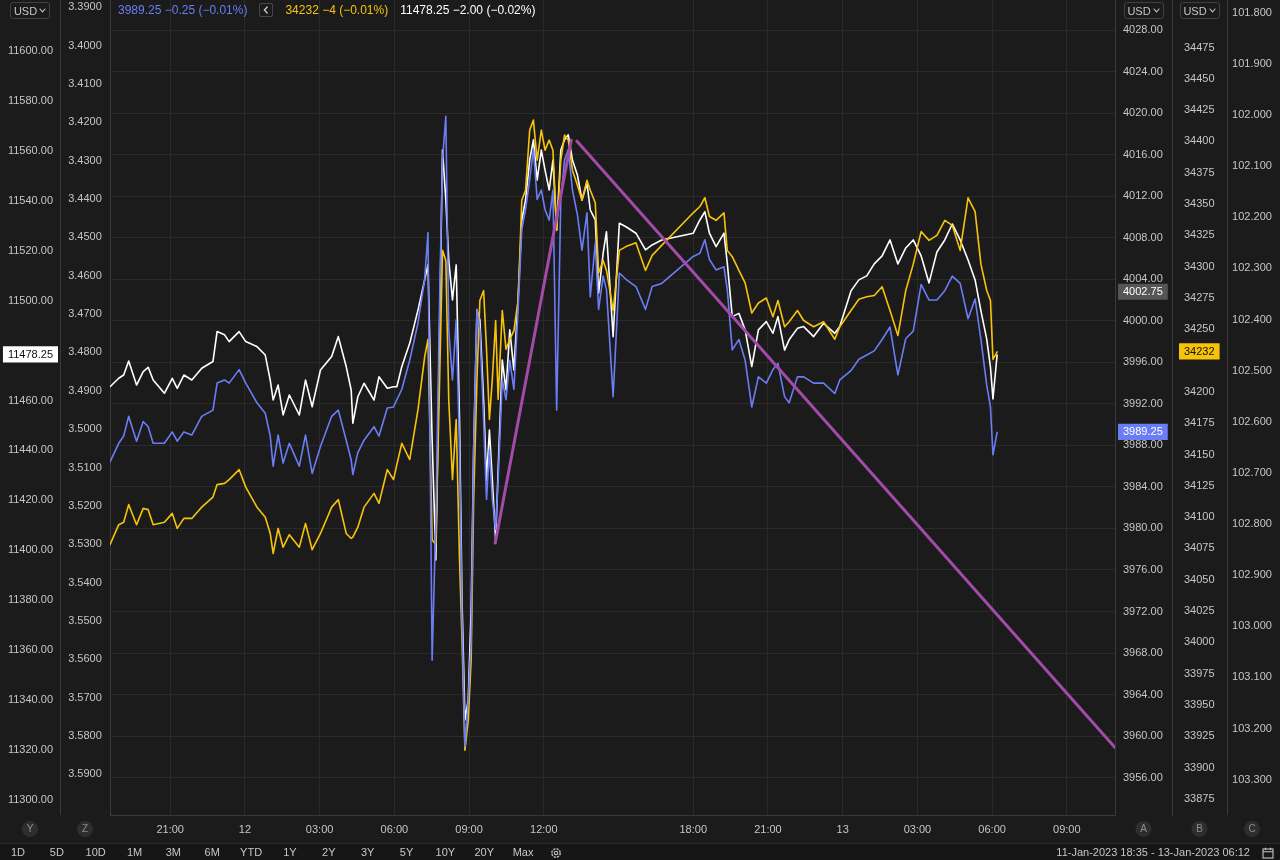 This screenshot has width=1280, height=860. Describe the element at coordinates (251, 852) in the screenshot. I see `text: YTD` at that location.